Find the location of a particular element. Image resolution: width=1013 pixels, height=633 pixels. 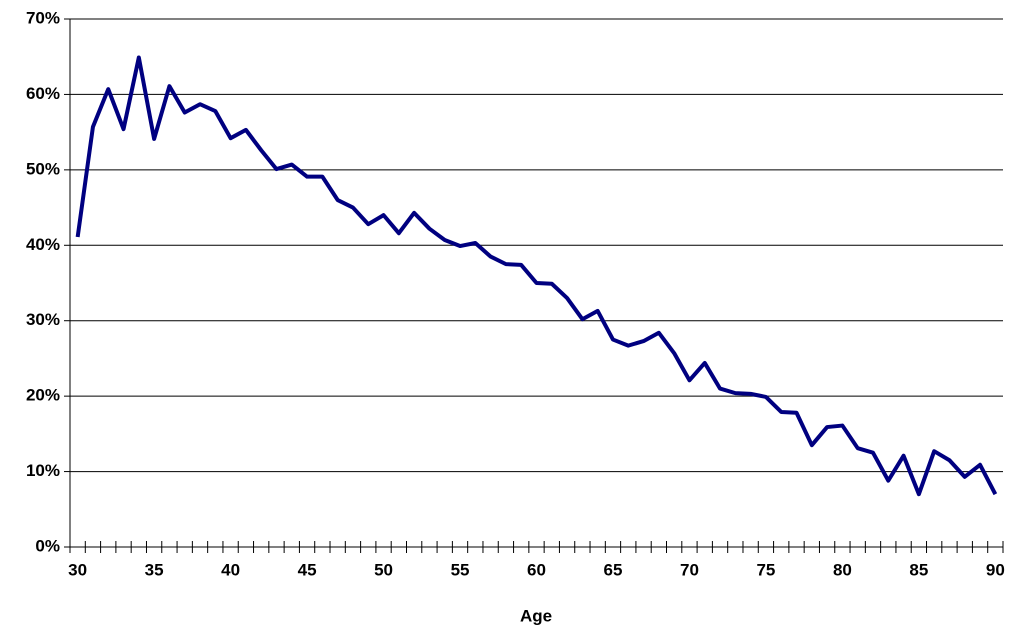

x-tick-label: 55 is located at coordinates (460, 569).